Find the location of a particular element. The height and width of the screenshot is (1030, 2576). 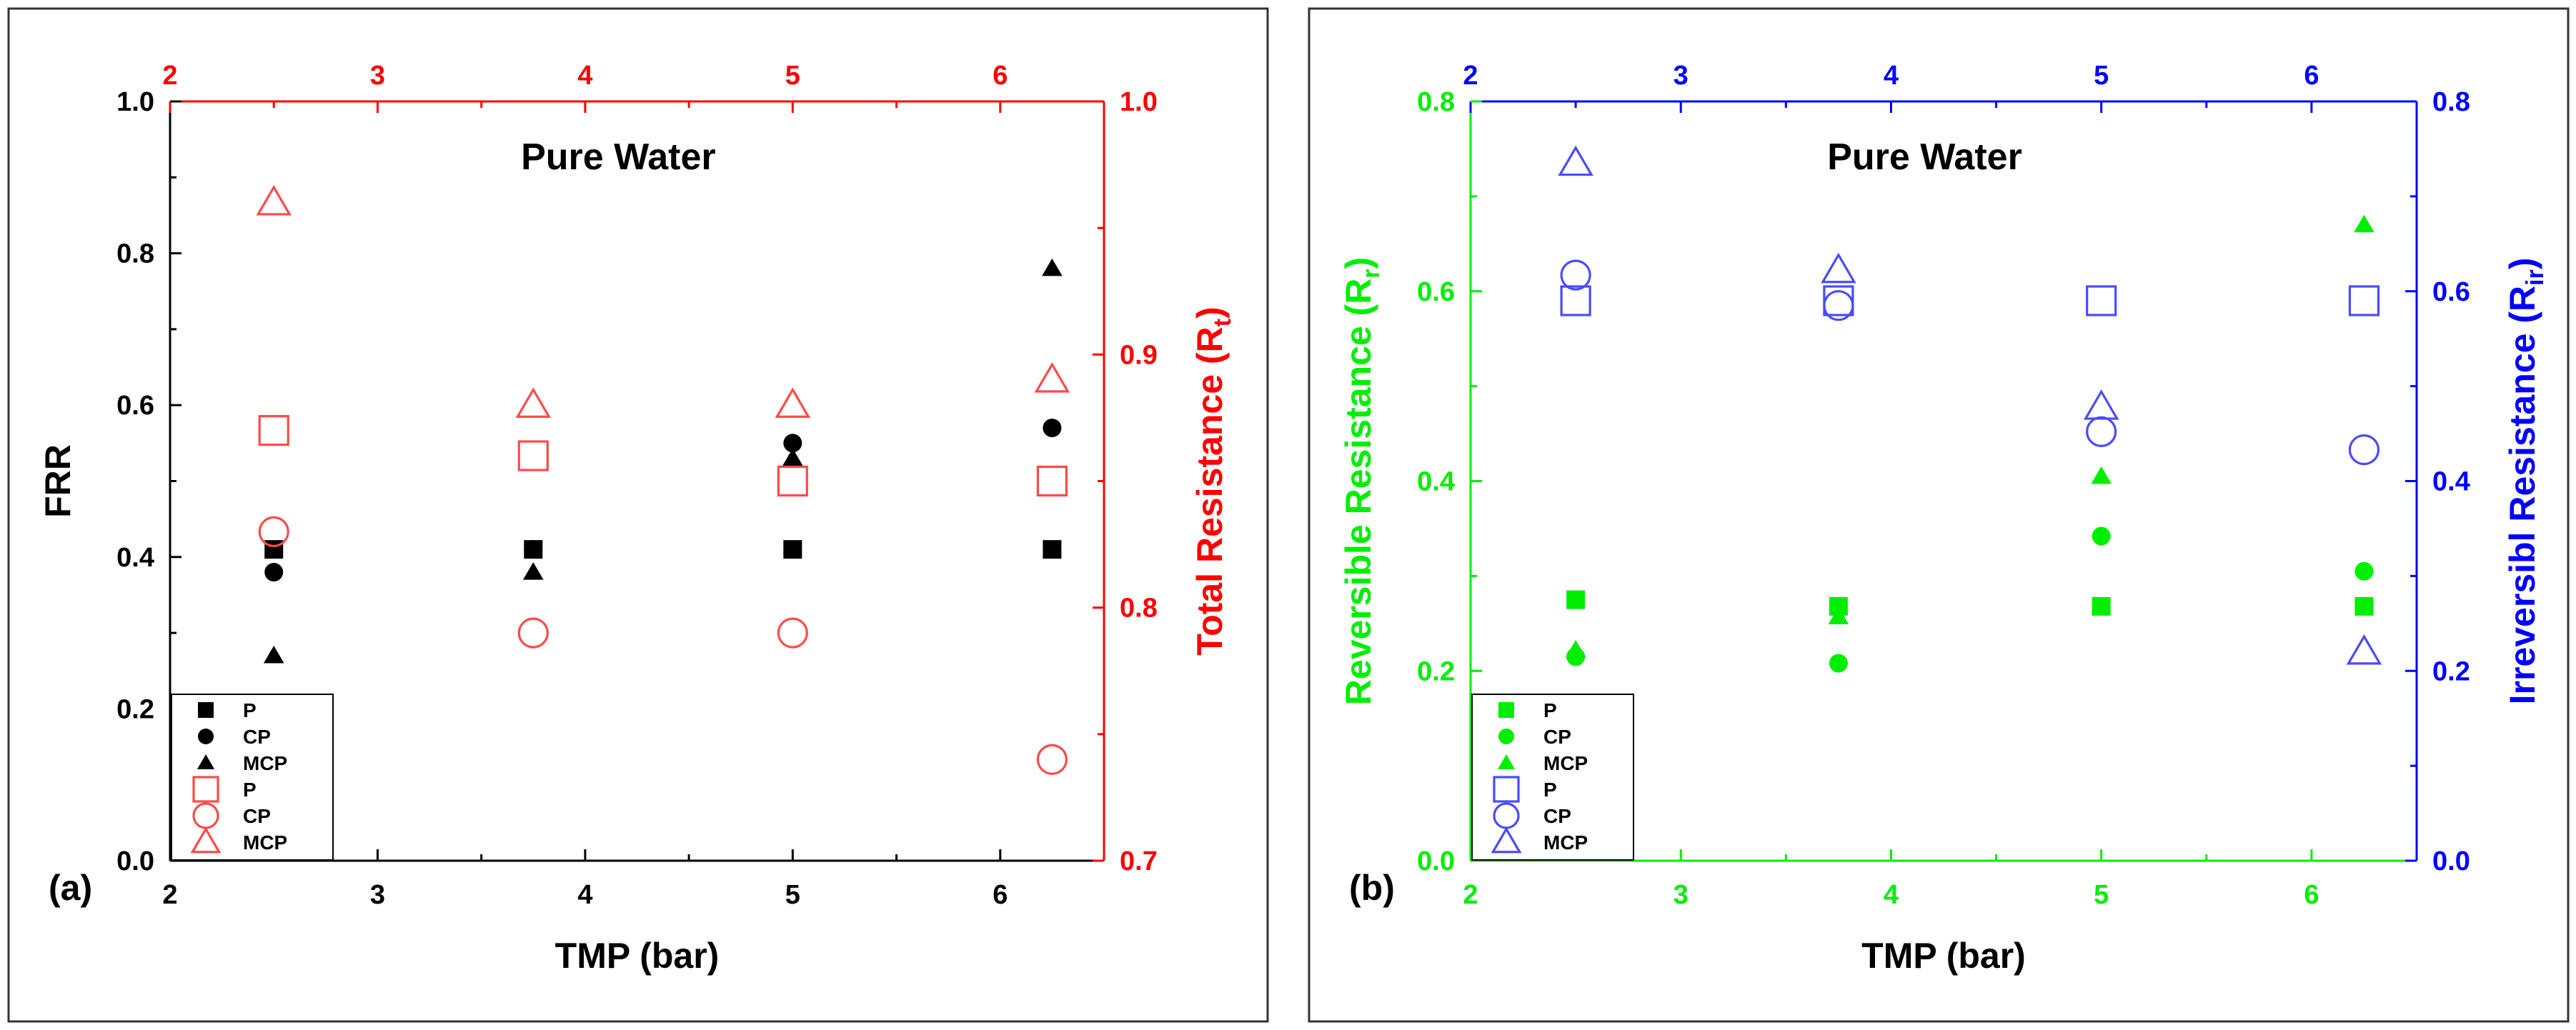

y-right-axis-title: Total Resistance (Rt) is located at coordinates (1213, 480).